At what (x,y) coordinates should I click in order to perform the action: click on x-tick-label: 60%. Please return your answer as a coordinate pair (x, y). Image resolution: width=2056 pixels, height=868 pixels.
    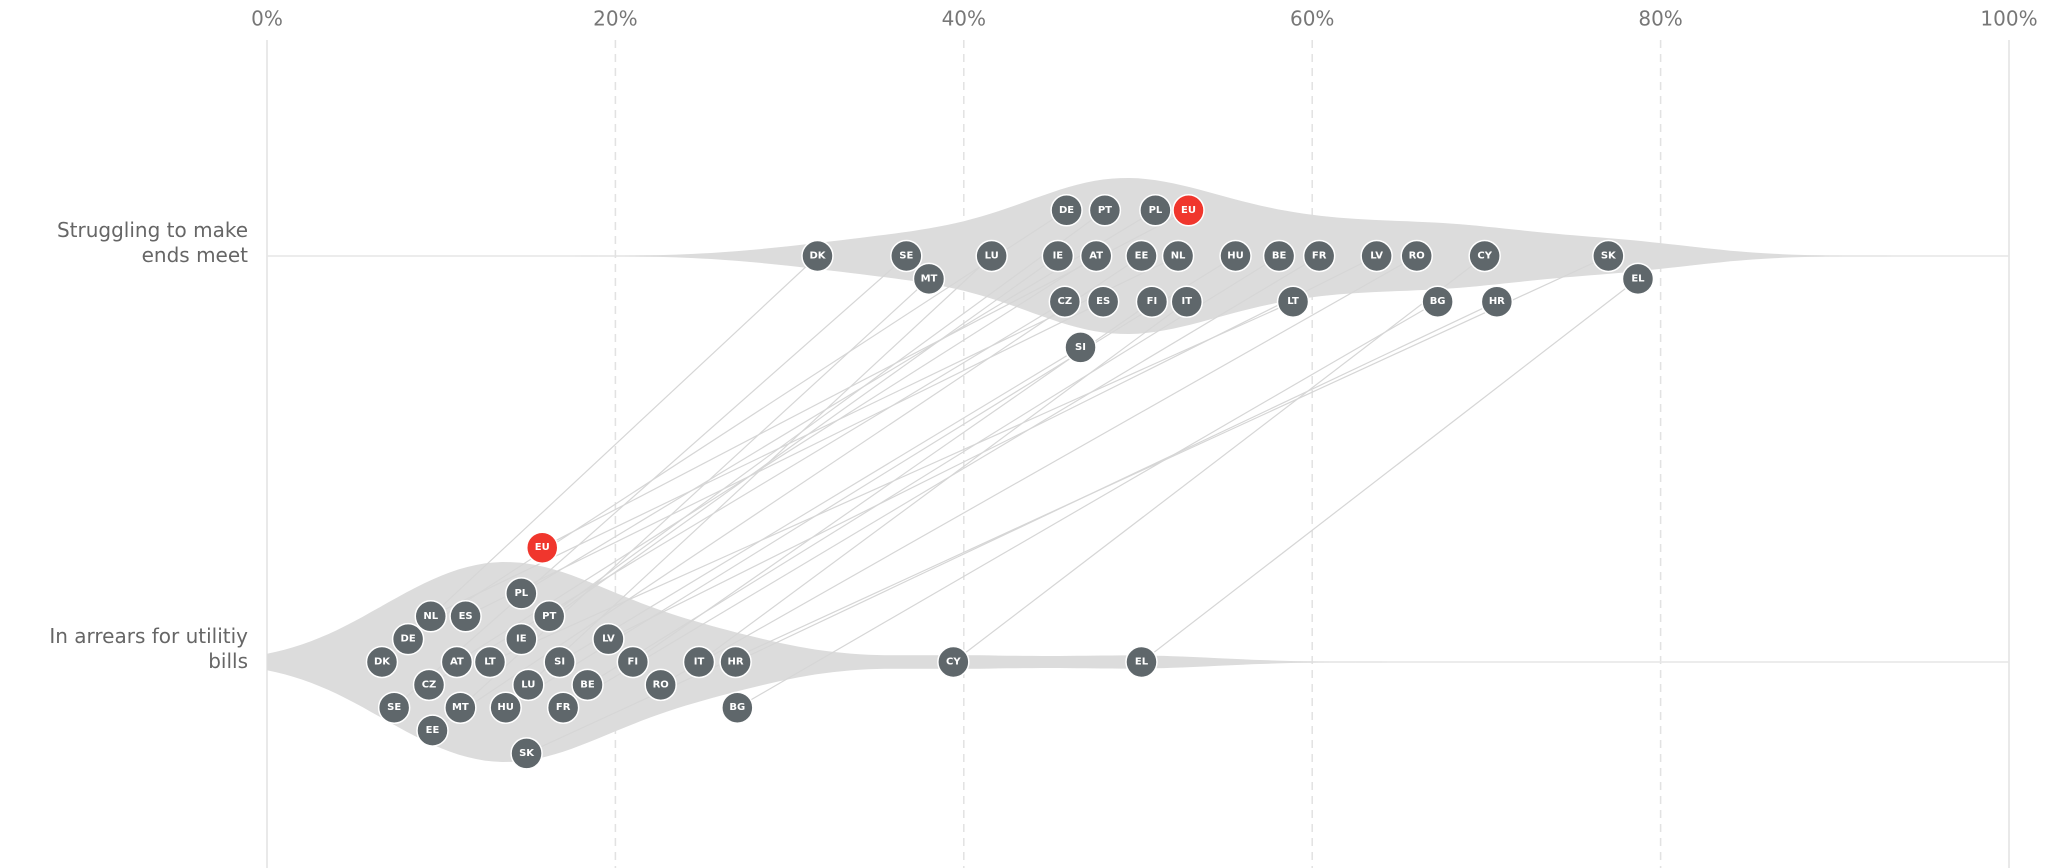
    Looking at the image, I should click on (1312, 19).